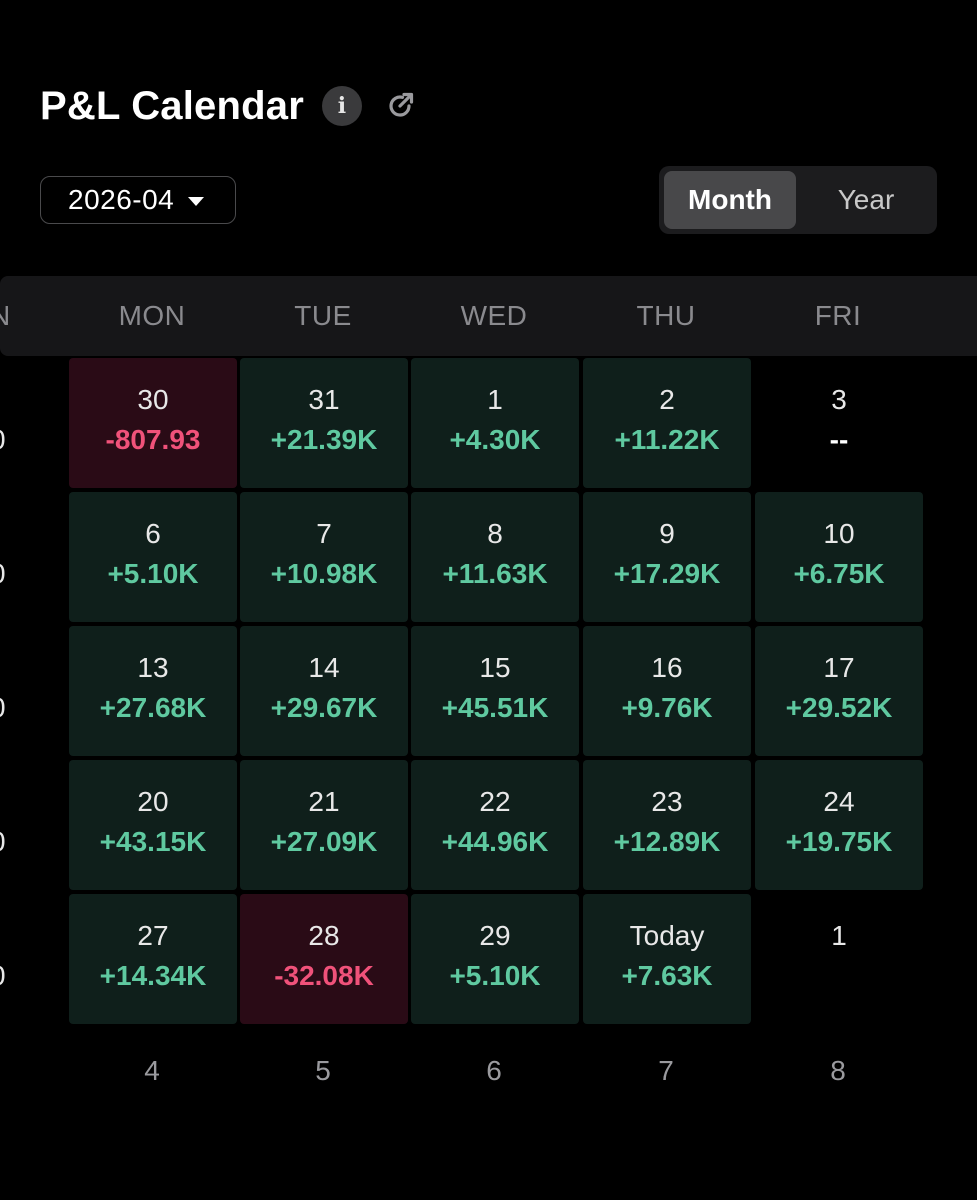  What do you see at coordinates (839, 399) in the screenshot?
I see `day-number: 3` at bounding box center [839, 399].